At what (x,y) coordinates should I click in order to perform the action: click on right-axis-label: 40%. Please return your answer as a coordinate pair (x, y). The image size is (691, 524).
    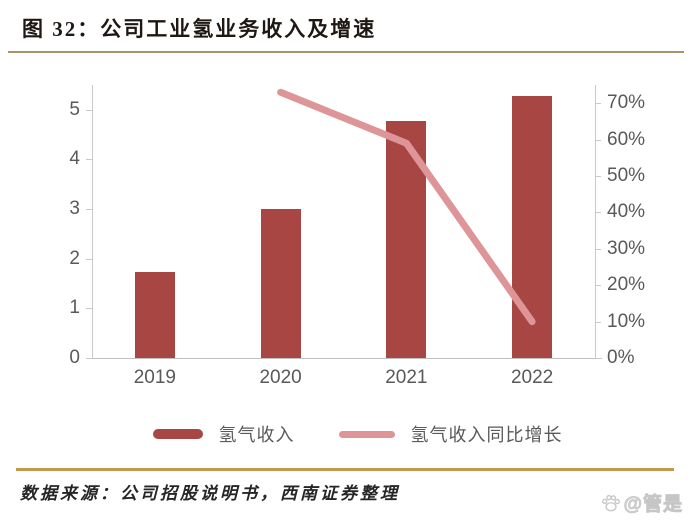
    Looking at the image, I should click on (626, 212).